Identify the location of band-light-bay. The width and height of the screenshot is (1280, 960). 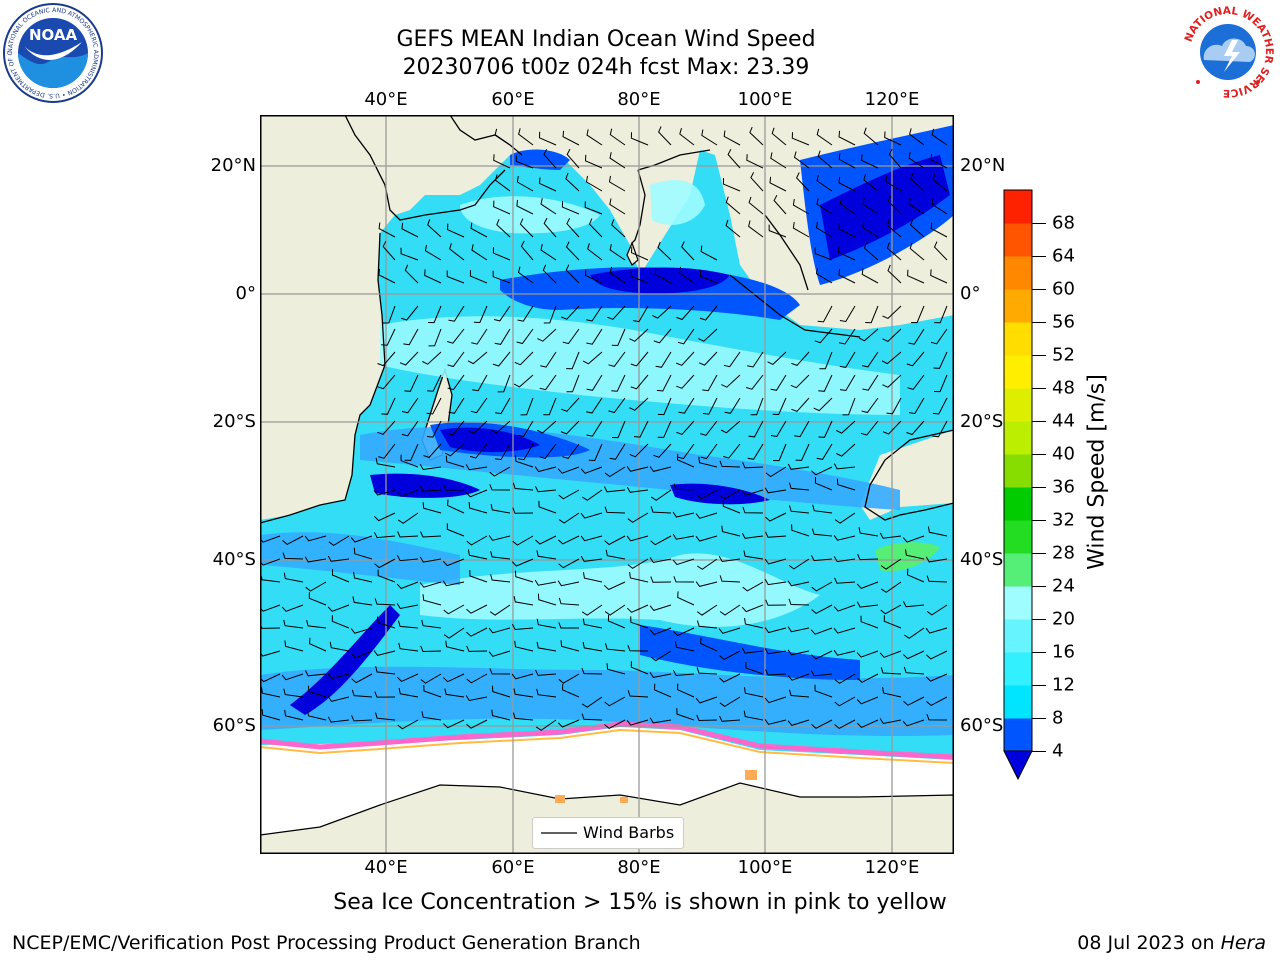
(677, 202).